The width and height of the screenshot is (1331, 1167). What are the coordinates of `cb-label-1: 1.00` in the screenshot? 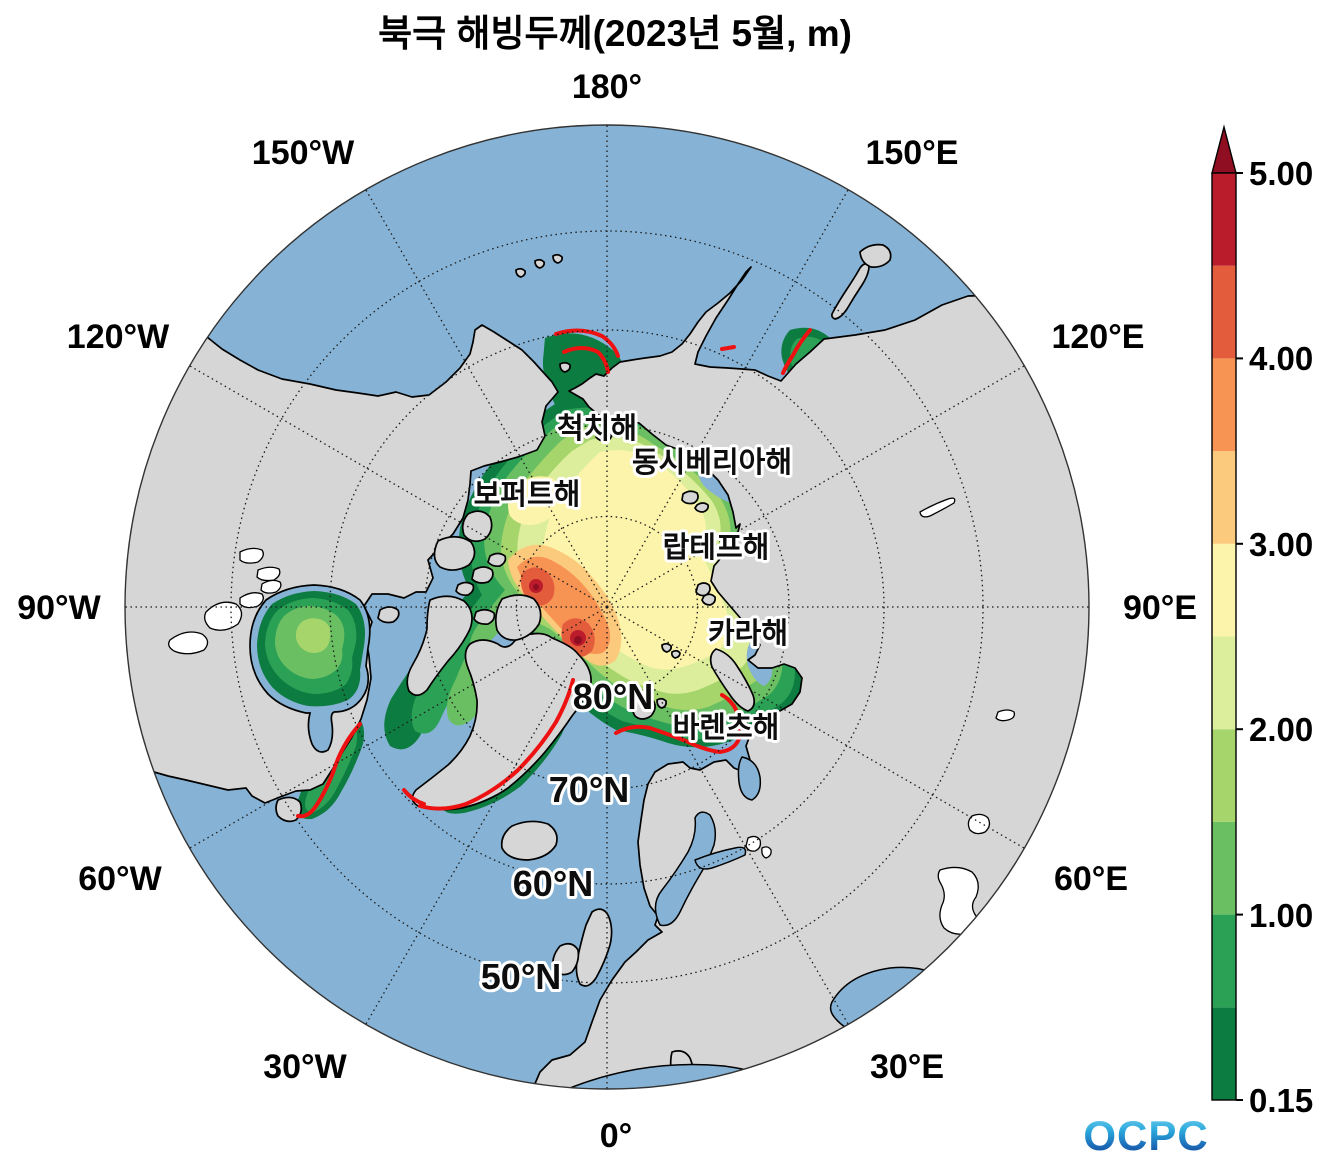 It's located at (1281, 915).